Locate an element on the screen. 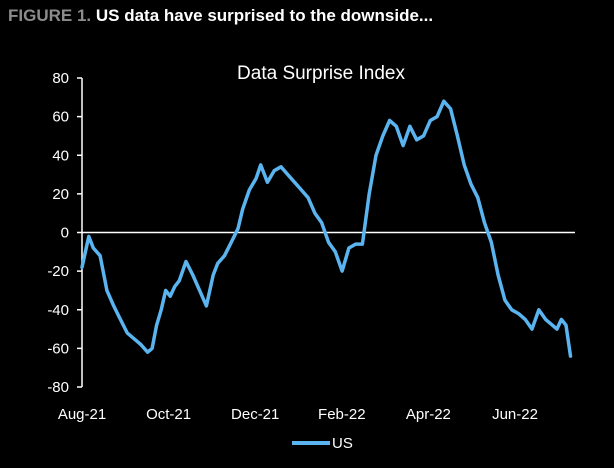 The width and height of the screenshot is (614, 468). y-tick-label: -40 is located at coordinates (58, 310).